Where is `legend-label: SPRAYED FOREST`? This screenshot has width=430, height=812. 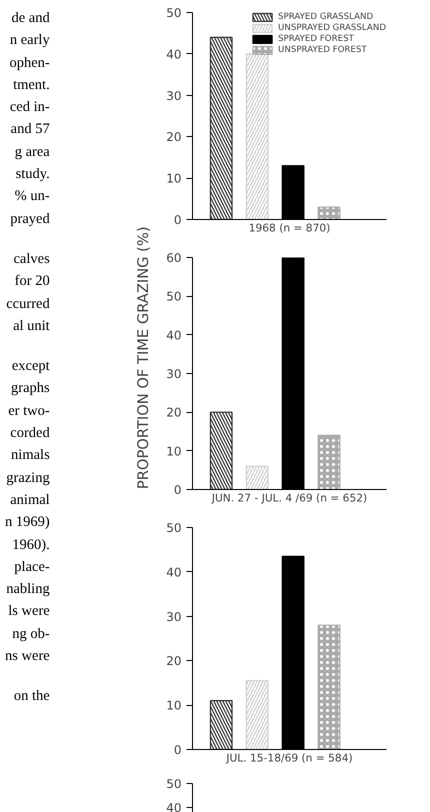 legend-label: SPRAYED FOREST is located at coordinates (316, 39).